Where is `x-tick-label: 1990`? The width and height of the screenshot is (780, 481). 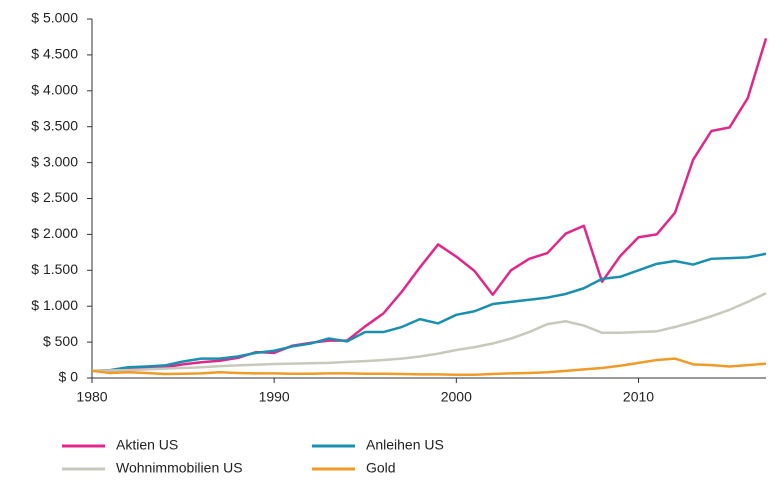 x-tick-label: 1990 is located at coordinates (274, 397).